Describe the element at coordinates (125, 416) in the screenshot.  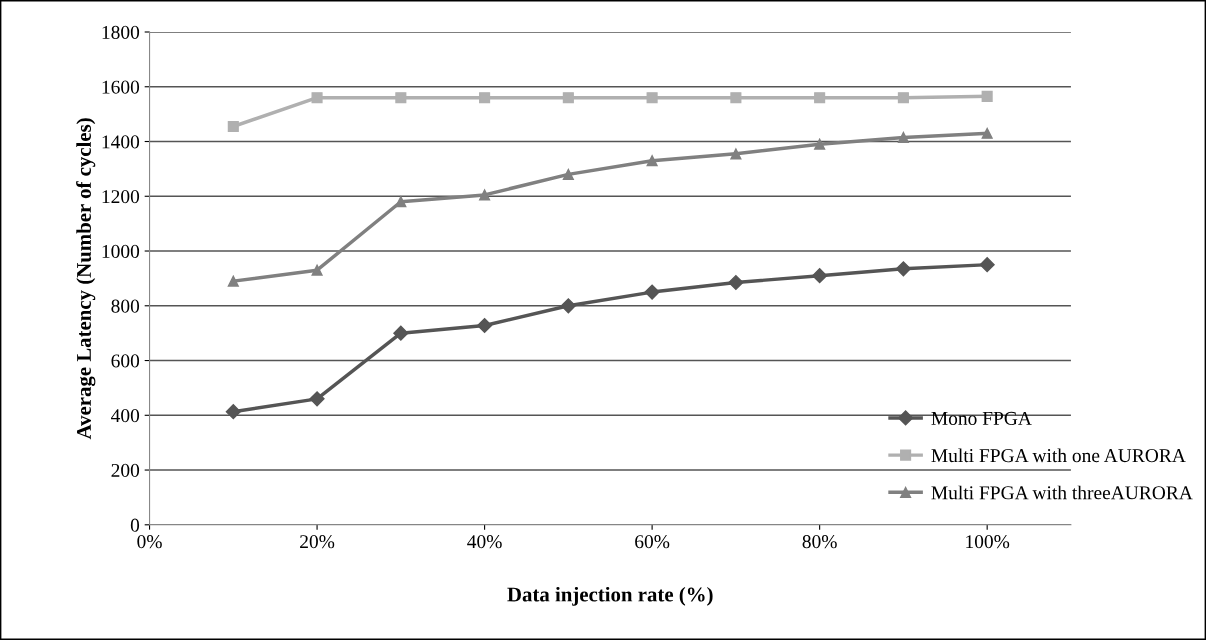
I see `y-tick-label: 400` at that location.